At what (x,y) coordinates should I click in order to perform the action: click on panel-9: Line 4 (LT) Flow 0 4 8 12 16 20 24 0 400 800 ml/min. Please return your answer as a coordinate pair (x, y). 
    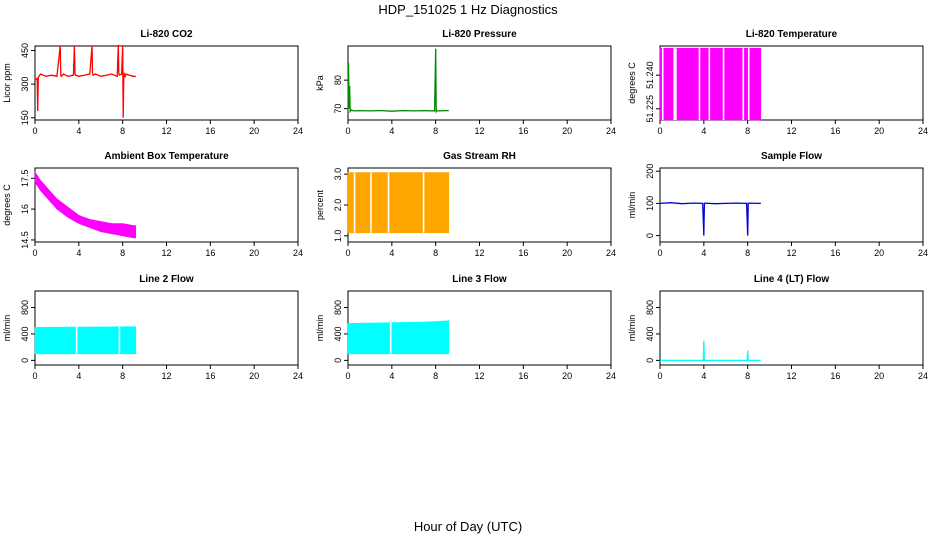
    Looking at the image, I should click on (777, 327).